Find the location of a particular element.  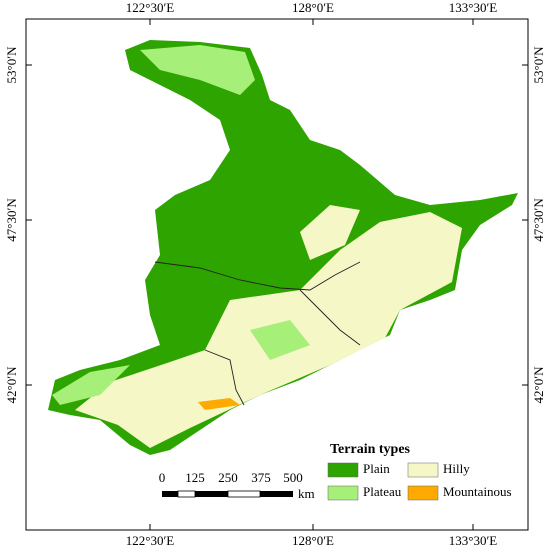

scale-unit: km is located at coordinates (306, 493).